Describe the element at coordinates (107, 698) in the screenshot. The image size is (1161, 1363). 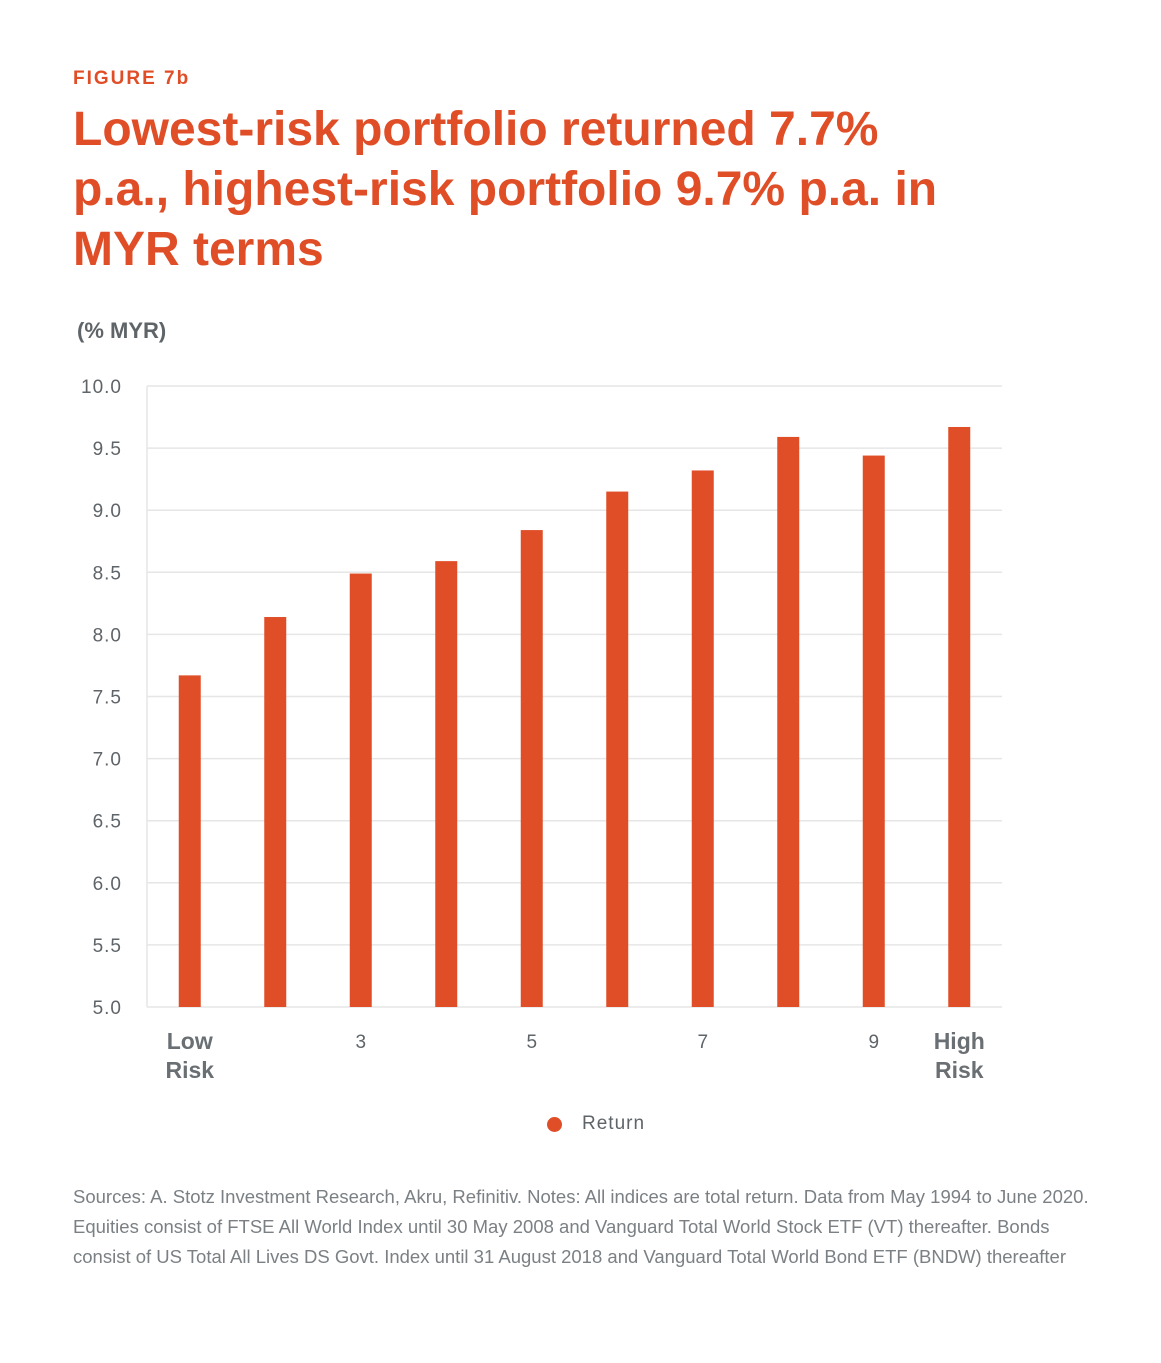
I see `y-tick-label: 7.5` at that location.